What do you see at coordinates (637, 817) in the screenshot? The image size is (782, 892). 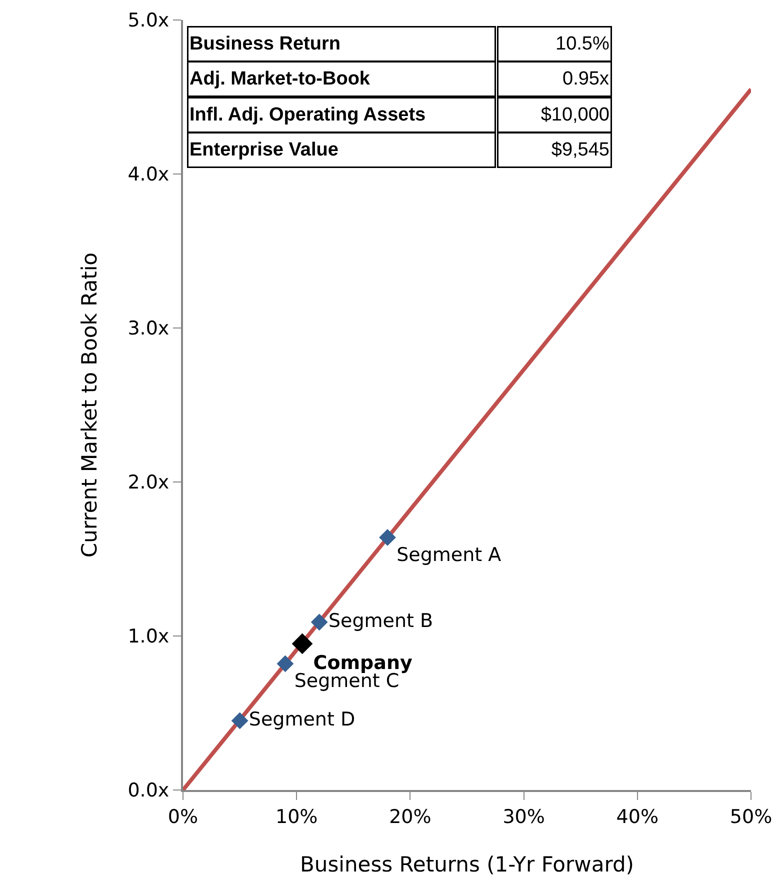 I see `x-tick-label: 40%` at bounding box center [637, 817].